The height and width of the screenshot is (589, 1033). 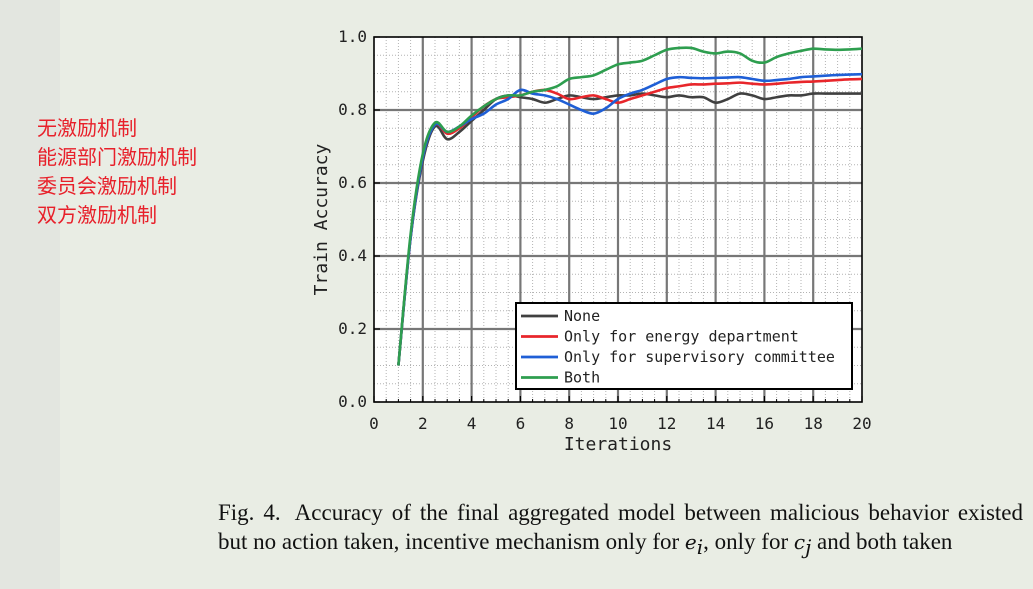 I want to click on annotation-committee: 委员会激励机制, so click(x=107, y=186).